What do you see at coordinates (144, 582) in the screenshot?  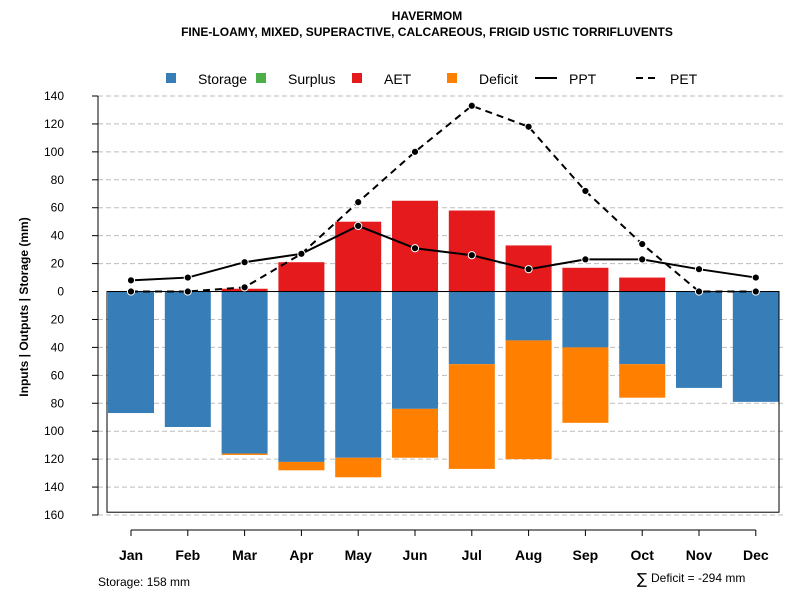 I see `storage-footnote: Storage: 158 mm` at bounding box center [144, 582].